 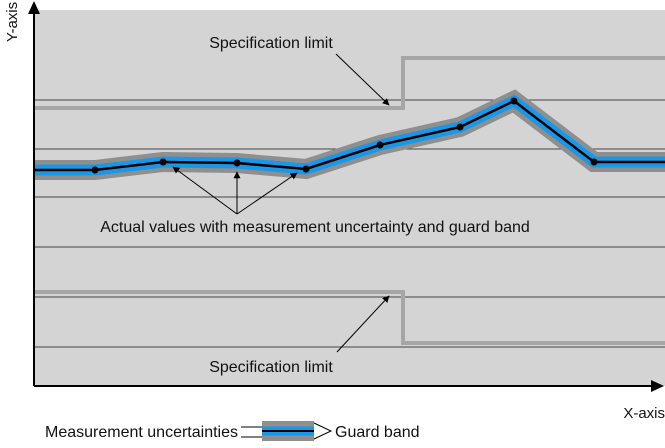 What do you see at coordinates (141, 432) in the screenshot?
I see `legend-measurement-uncertainties-label: Measurement uncertainties` at bounding box center [141, 432].